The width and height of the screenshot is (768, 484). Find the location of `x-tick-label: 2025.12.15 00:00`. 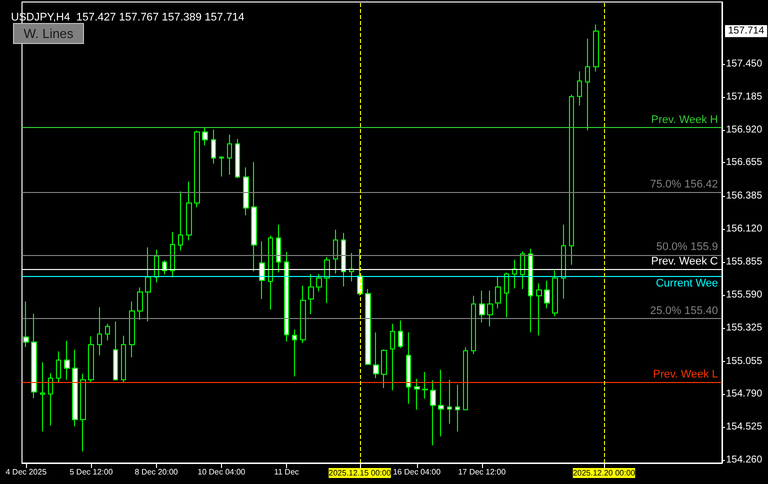

x-tick-label: 2025.12.15 00:00 is located at coordinates (360, 473).